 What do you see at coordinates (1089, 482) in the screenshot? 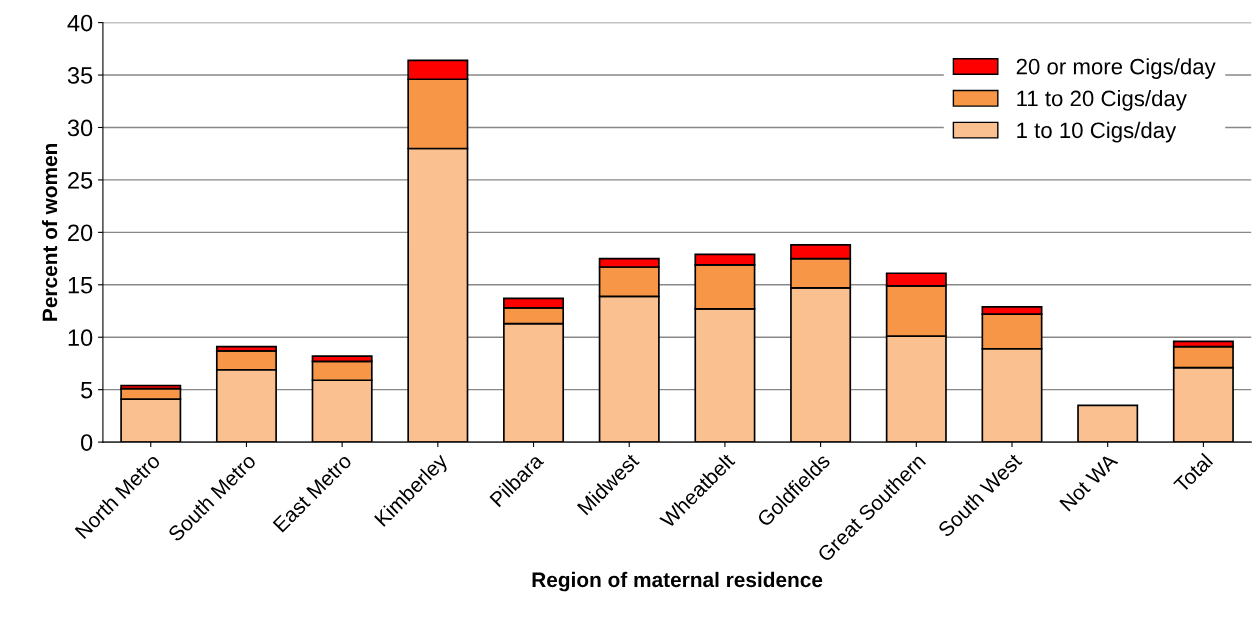
I see `x-tick-label: Not WA` at bounding box center [1089, 482].